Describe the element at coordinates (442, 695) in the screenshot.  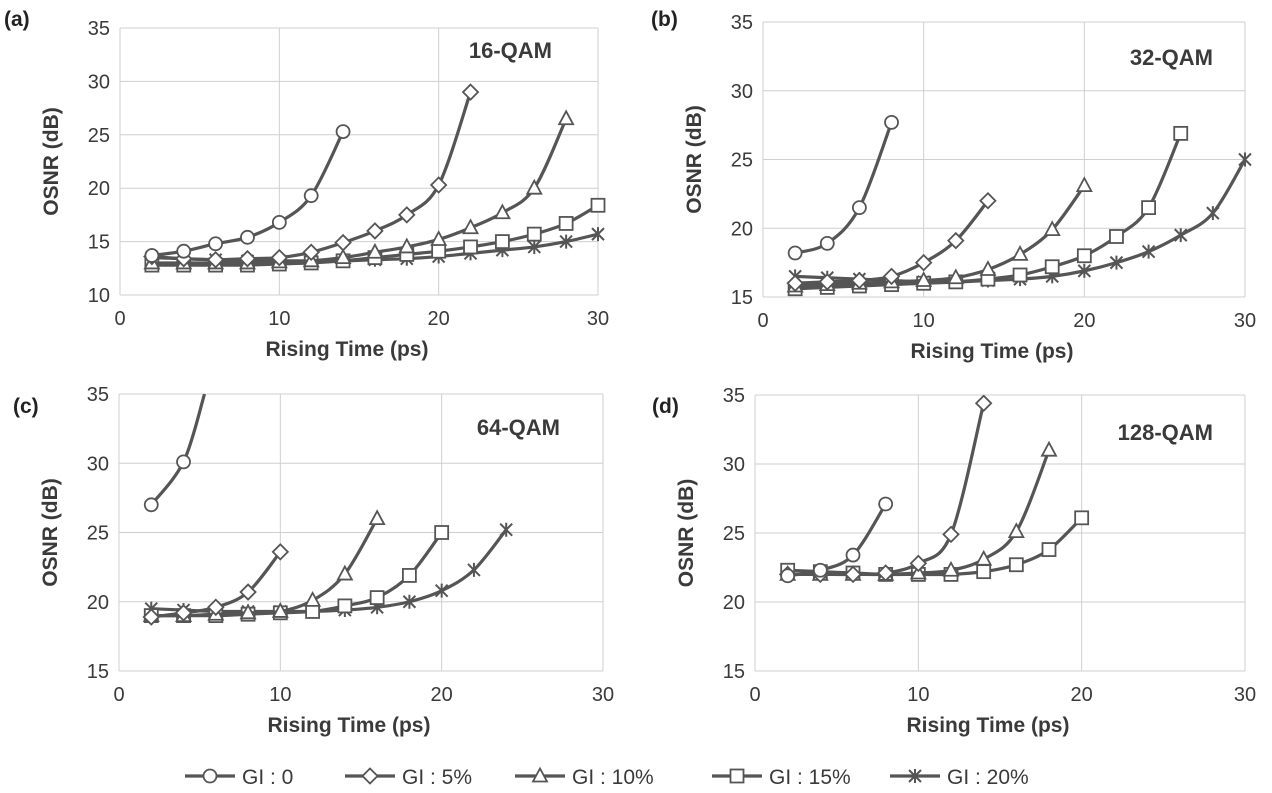
I see `x-tick-label: 20` at that location.